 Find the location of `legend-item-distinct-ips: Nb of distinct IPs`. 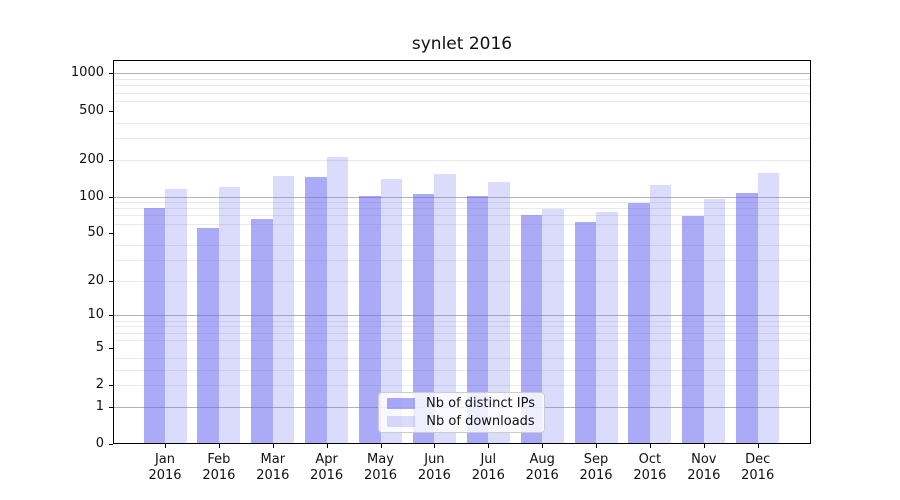

legend-item-distinct-ips: Nb of distinct IPs is located at coordinates (461, 403).